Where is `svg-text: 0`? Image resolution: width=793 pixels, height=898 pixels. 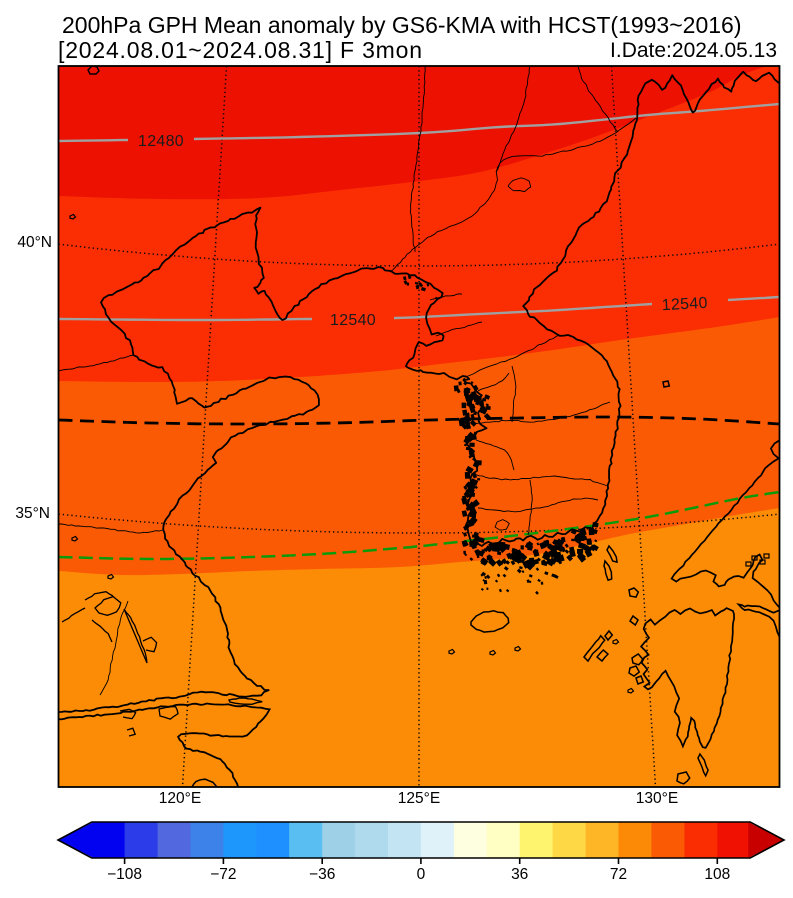 svg-text: 0 is located at coordinates (421, 874).